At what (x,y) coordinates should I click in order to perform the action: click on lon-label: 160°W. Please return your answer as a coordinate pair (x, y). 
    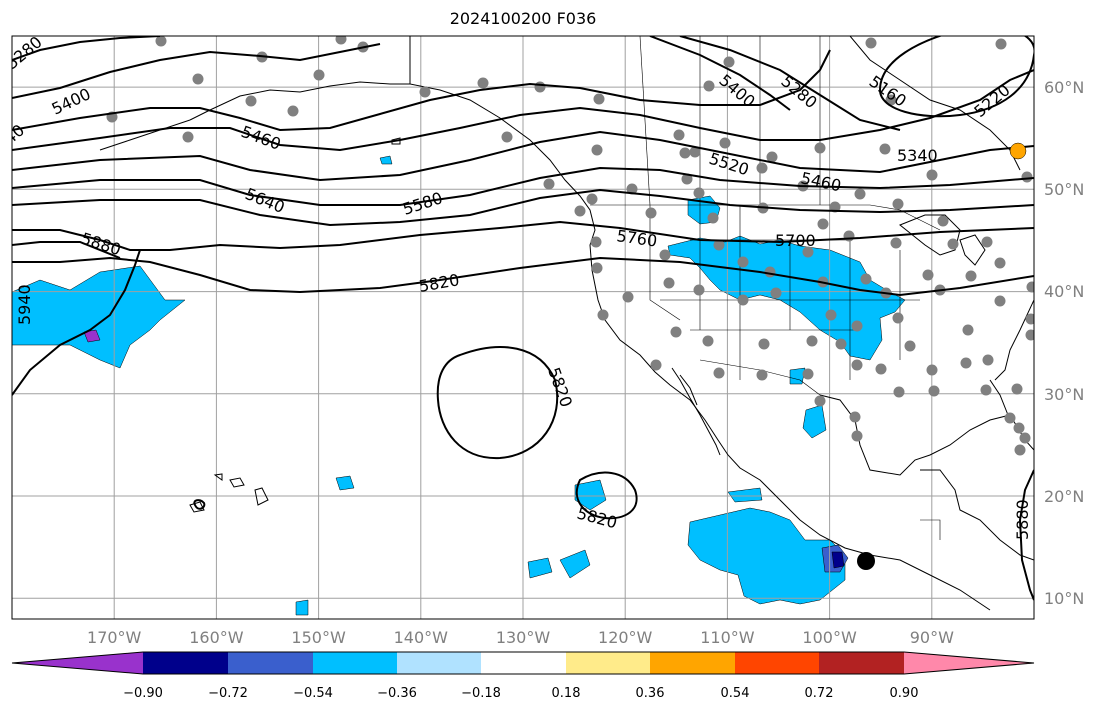
    Looking at the image, I should click on (216, 637).